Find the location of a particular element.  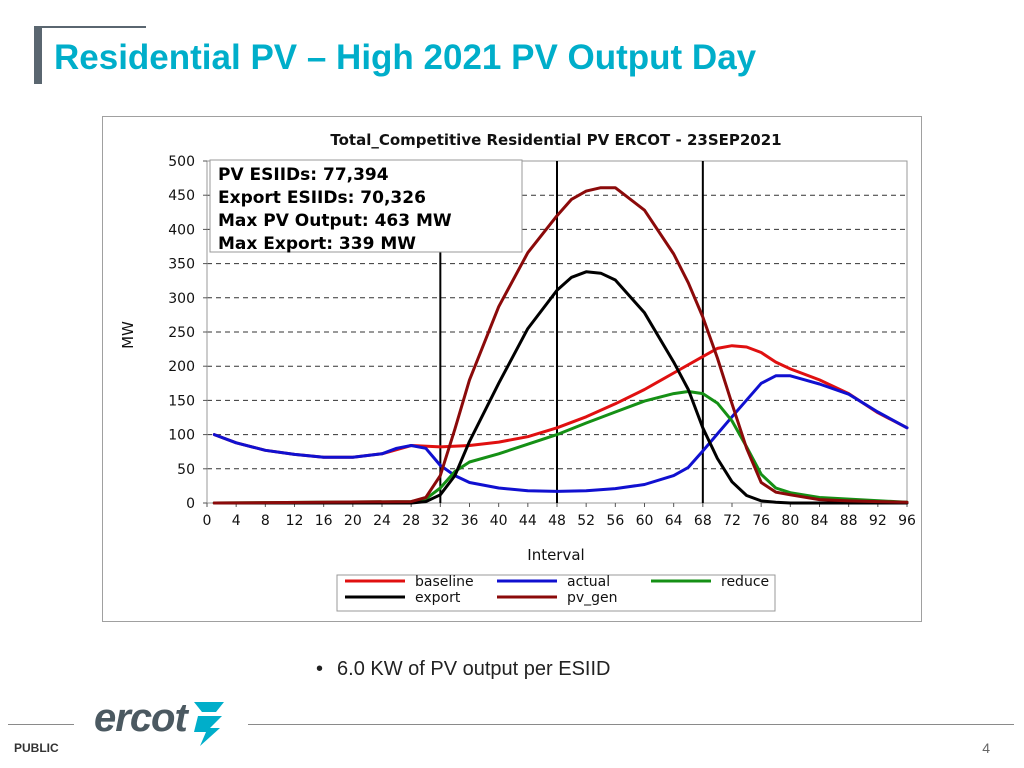

x-tick-label: 80 is located at coordinates (790, 521).